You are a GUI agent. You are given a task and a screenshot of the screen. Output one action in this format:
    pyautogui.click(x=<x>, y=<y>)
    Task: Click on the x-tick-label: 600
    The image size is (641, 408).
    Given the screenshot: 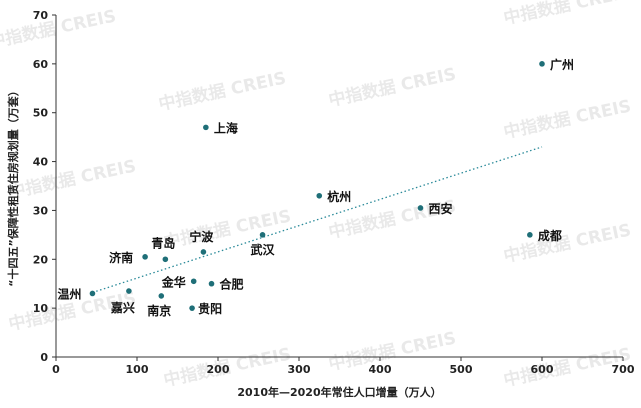 What is the action you would take?
    pyautogui.click(x=542, y=369)
    